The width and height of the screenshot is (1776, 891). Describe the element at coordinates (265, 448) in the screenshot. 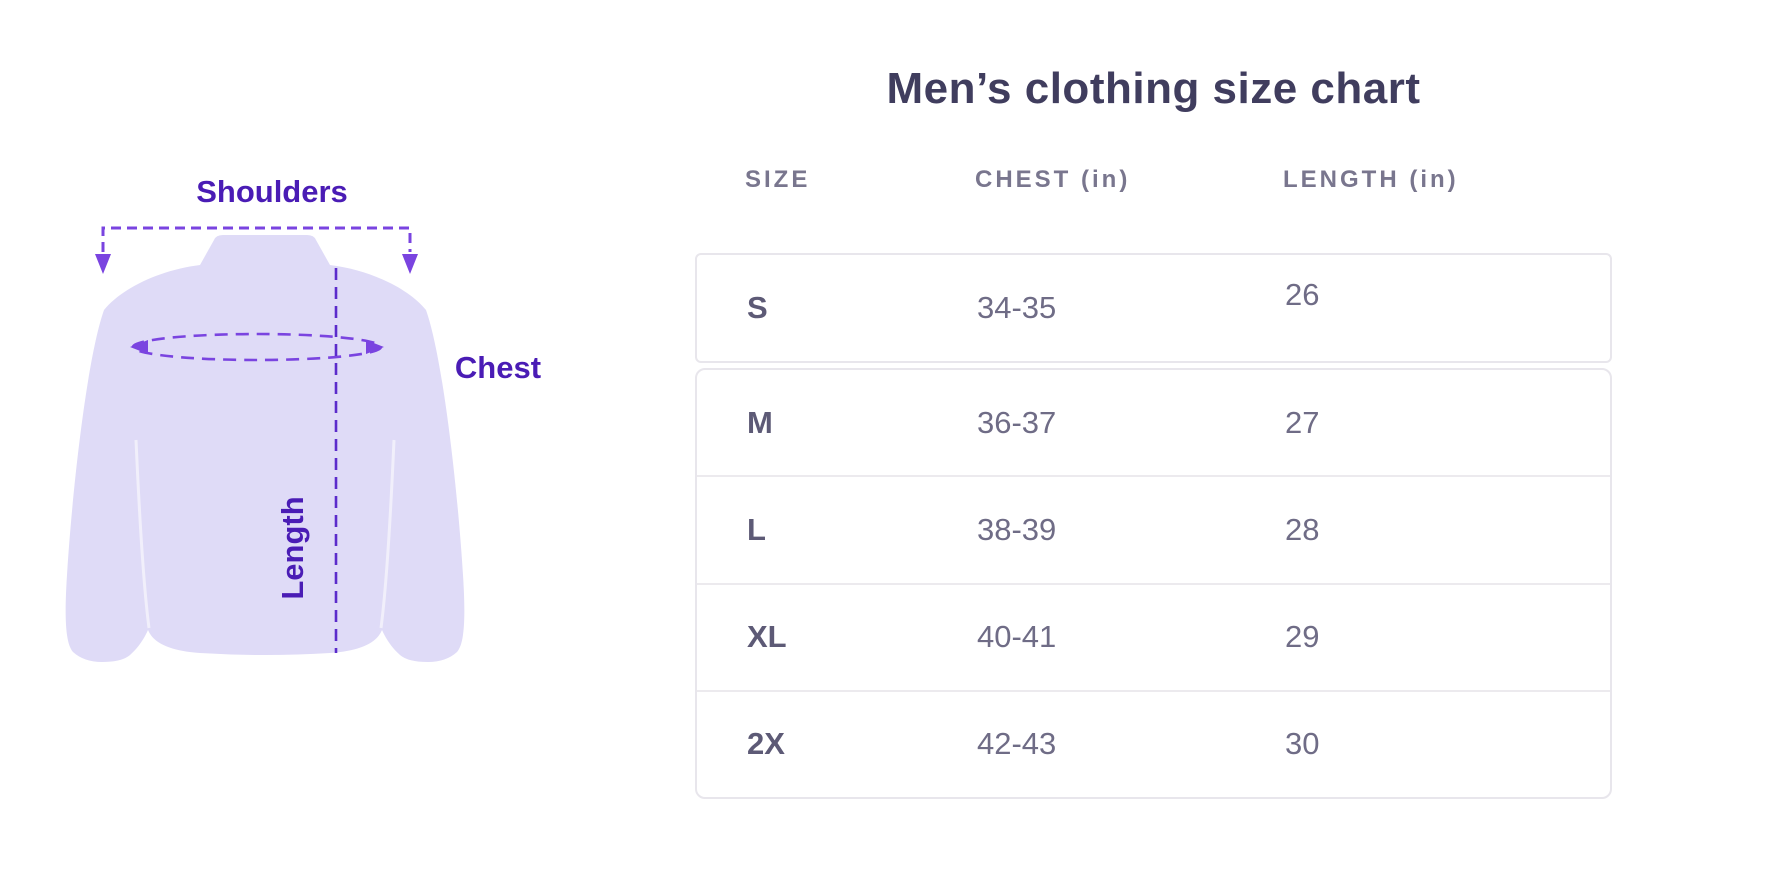

I see `shirt-graphic` at that location.